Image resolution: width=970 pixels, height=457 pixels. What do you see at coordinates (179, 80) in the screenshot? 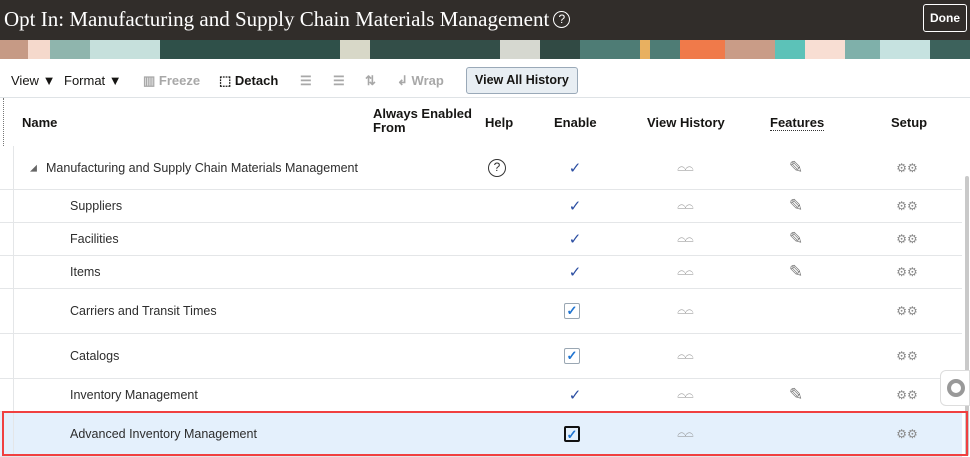
I see `freeze-label: Freeze` at bounding box center [179, 80].